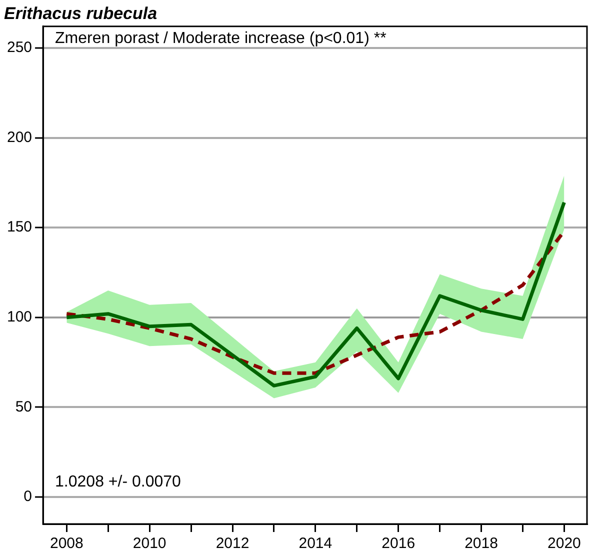 The width and height of the screenshot is (589, 556). Describe the element at coordinates (19, 227) in the screenshot. I see `y-tick-label: 150` at that location.